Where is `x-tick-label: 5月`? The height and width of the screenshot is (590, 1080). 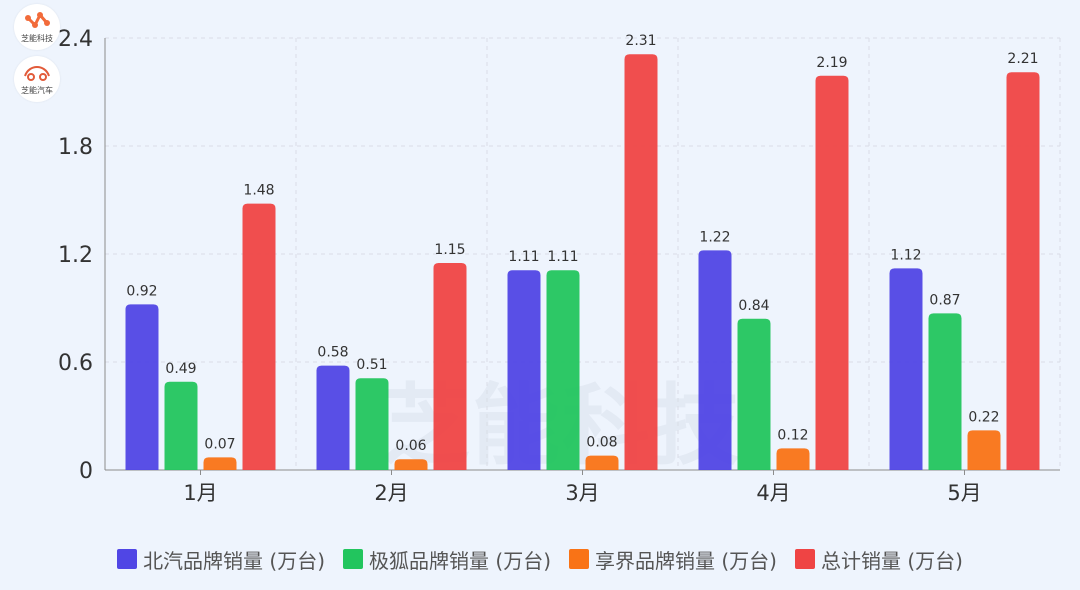 x-tick-label: 5月 is located at coordinates (964, 493).